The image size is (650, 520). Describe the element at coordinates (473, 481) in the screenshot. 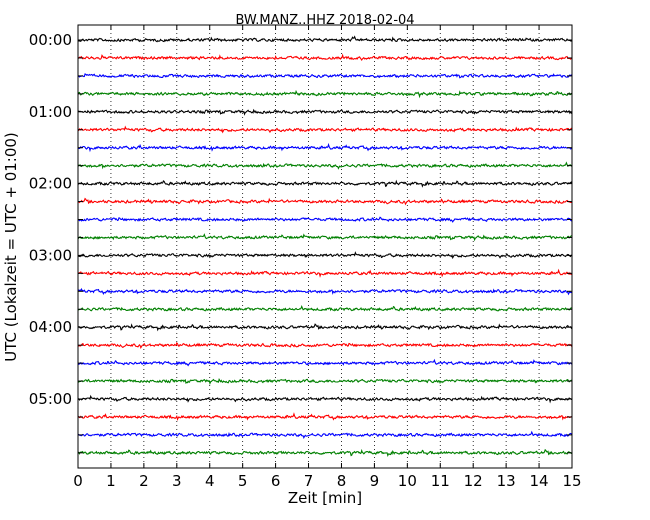

I see `x-tick-label: 12` at that location.